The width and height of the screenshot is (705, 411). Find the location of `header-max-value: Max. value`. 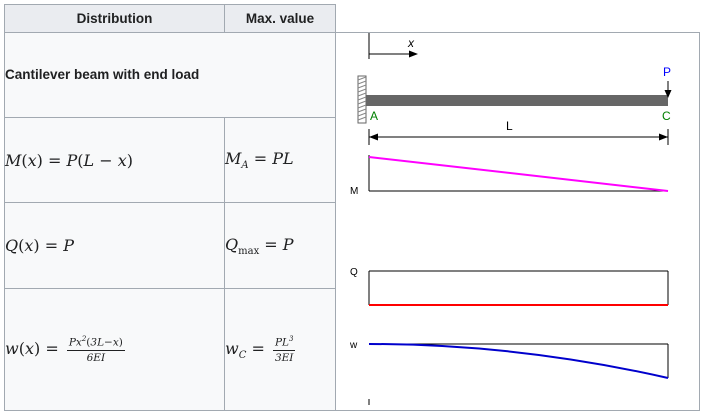

header-max-value: Max. value is located at coordinates (280, 18).